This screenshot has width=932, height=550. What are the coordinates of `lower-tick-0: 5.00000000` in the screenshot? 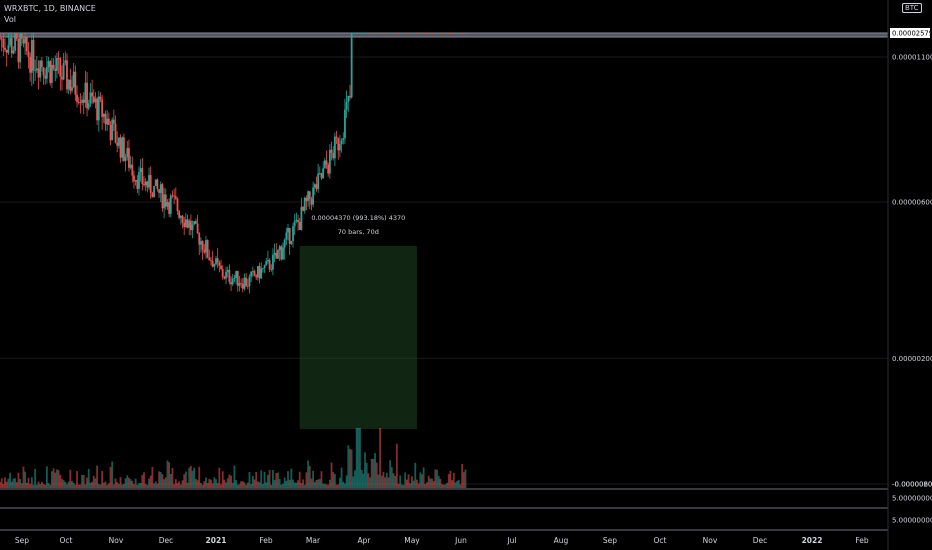 It's located at (912, 499).